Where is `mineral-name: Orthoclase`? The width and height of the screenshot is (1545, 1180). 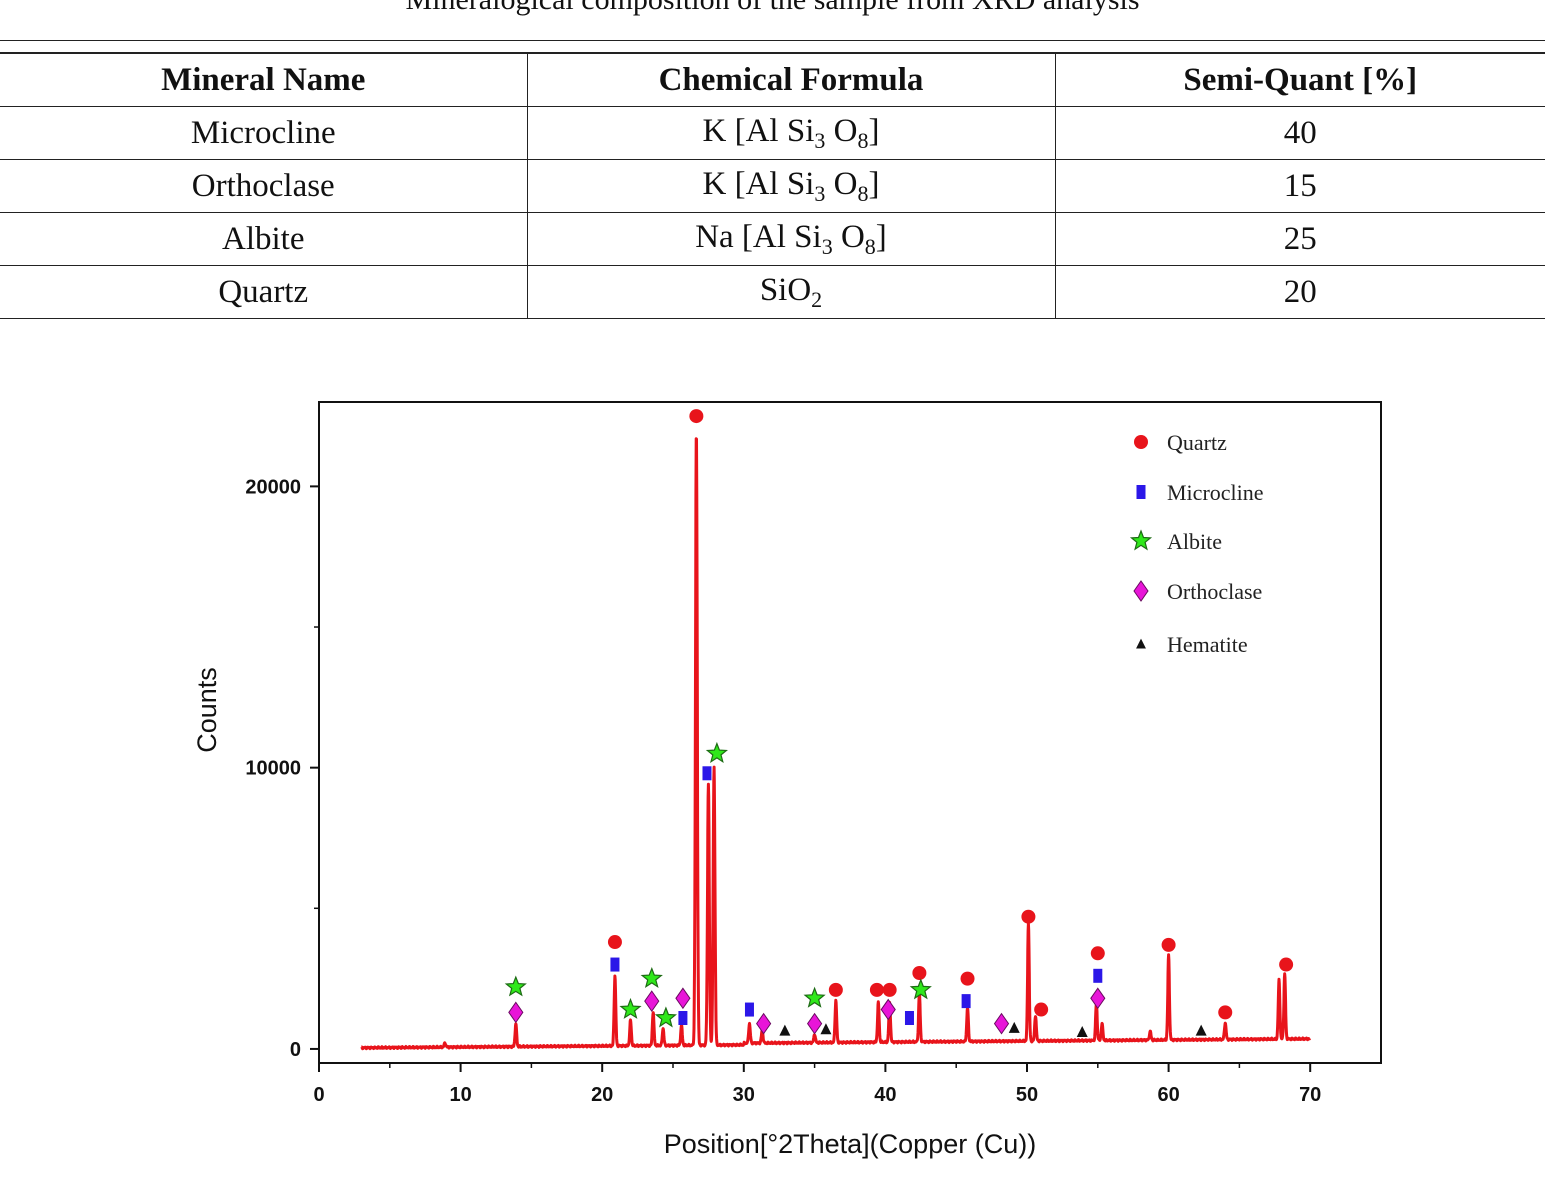 mineral-name: Orthoclase is located at coordinates (263, 186).